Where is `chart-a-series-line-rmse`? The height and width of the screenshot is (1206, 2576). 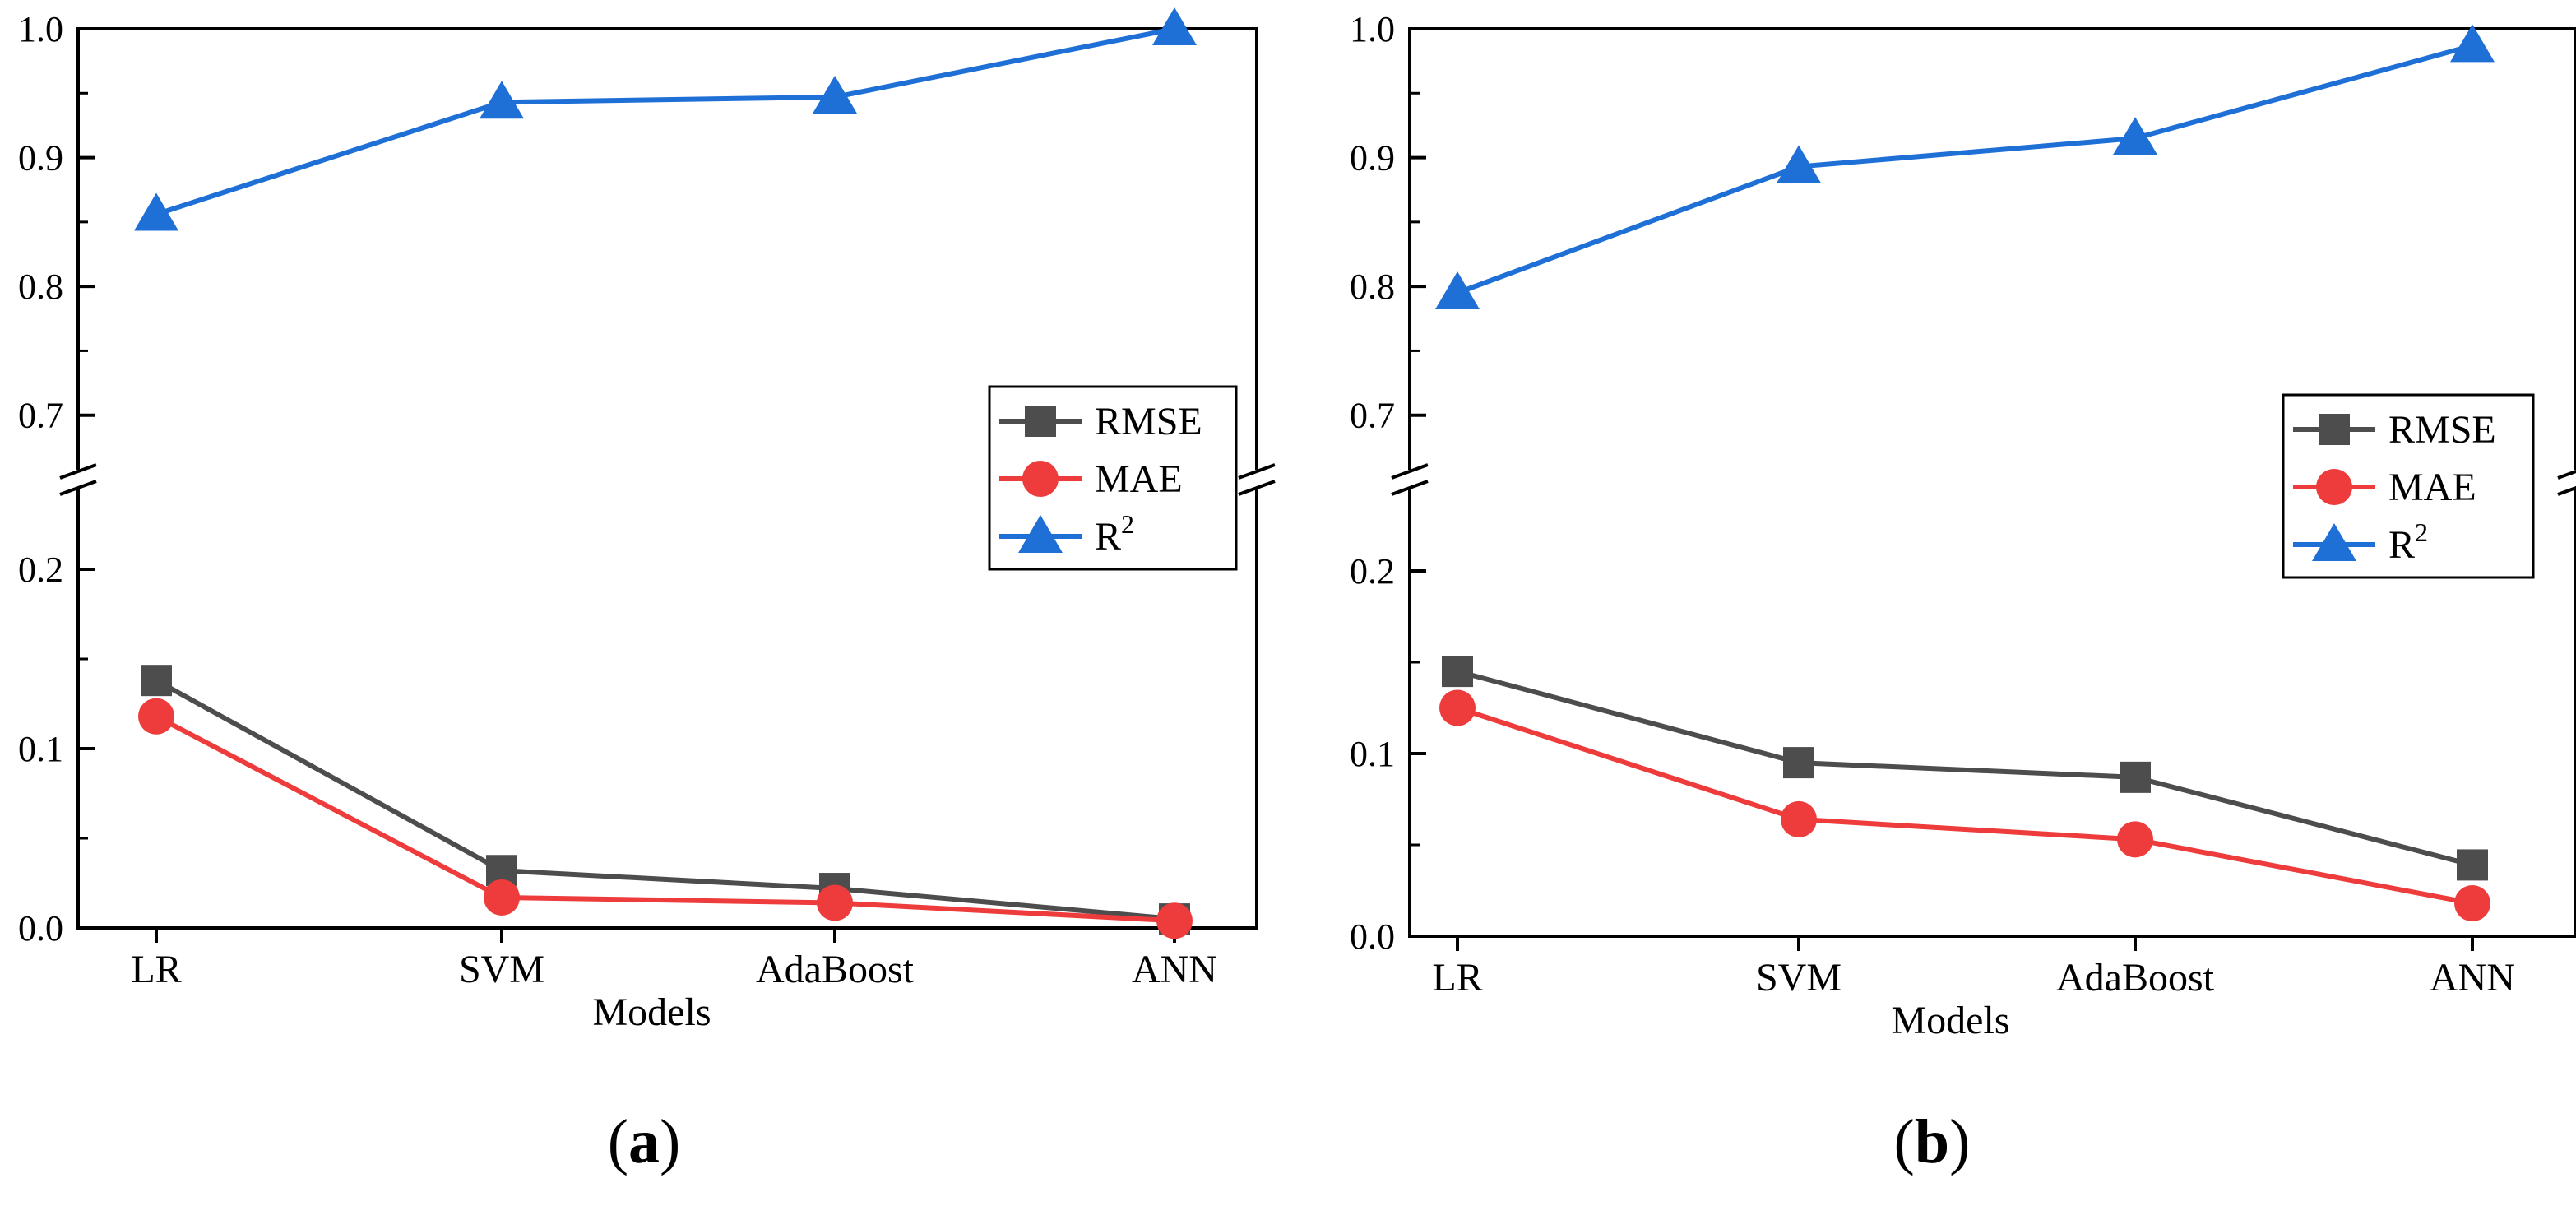
chart-a-series-line-rmse is located at coordinates (665, 800).